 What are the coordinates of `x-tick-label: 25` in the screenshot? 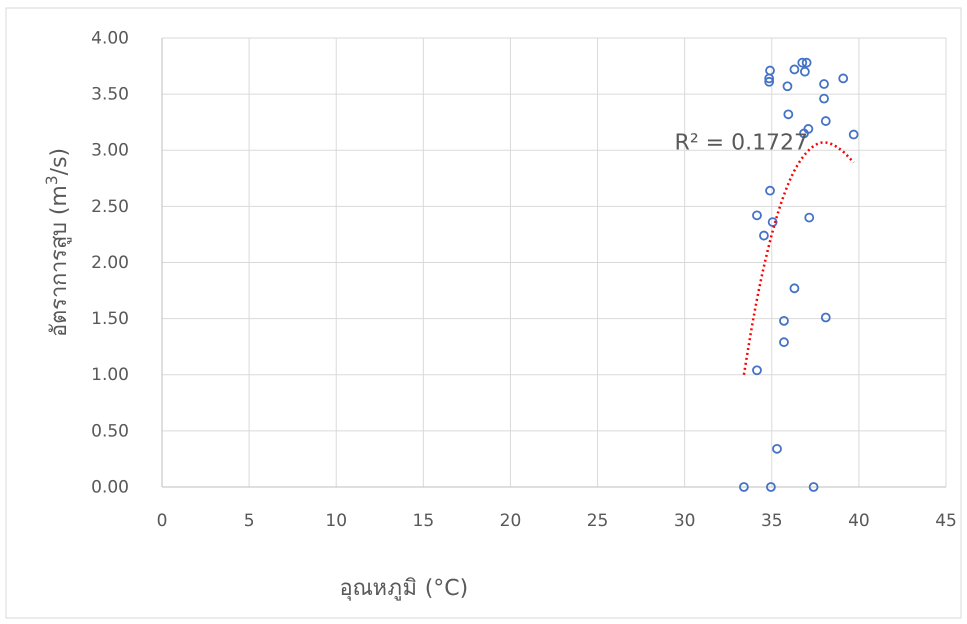 It's located at (597, 521).